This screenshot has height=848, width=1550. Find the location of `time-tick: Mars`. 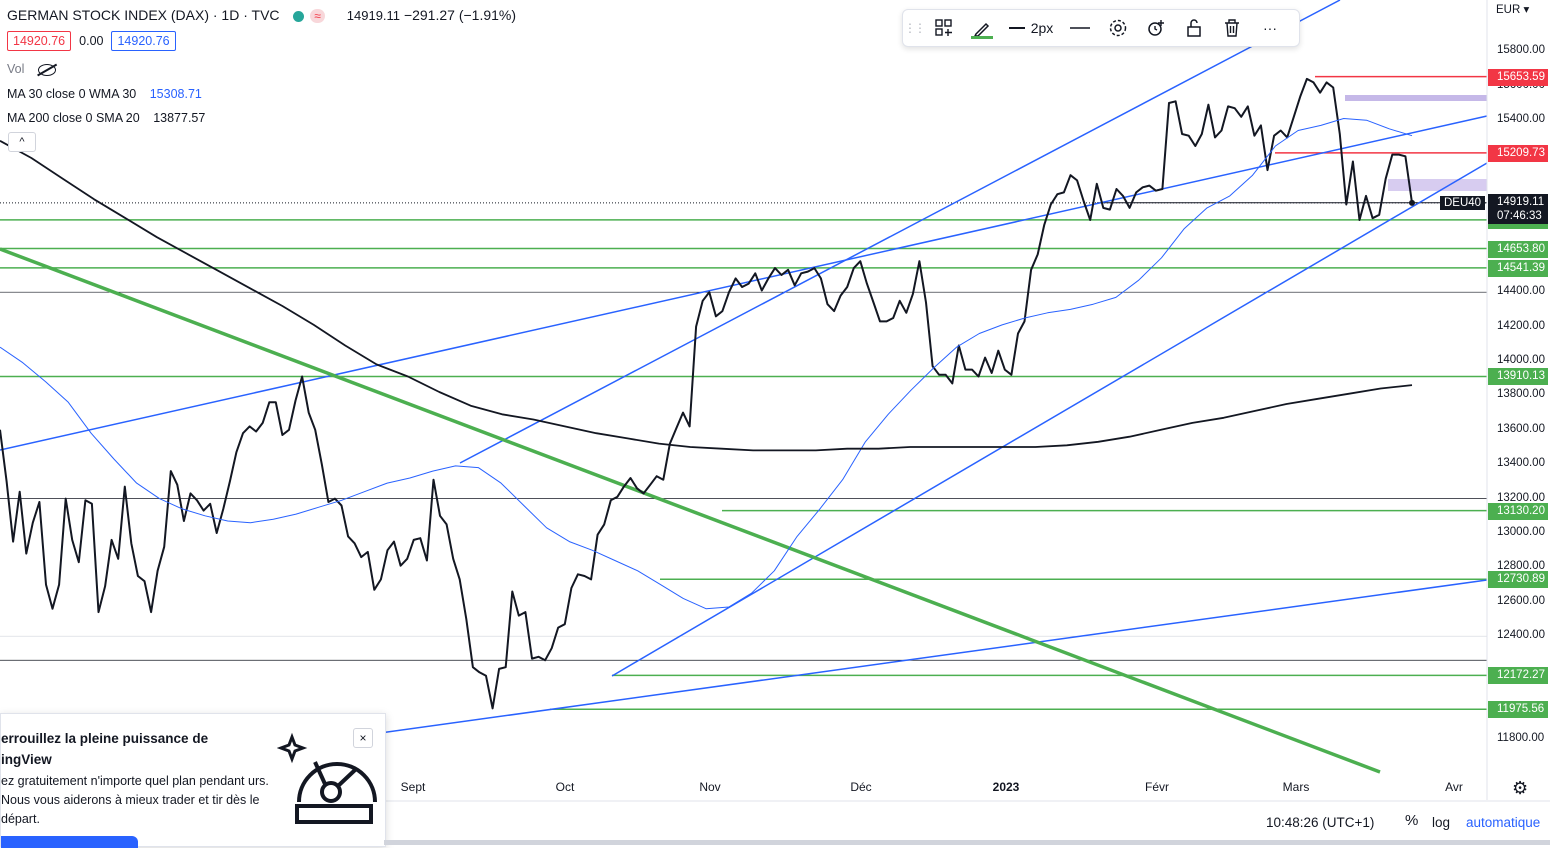

time-tick: Mars is located at coordinates (1296, 787).